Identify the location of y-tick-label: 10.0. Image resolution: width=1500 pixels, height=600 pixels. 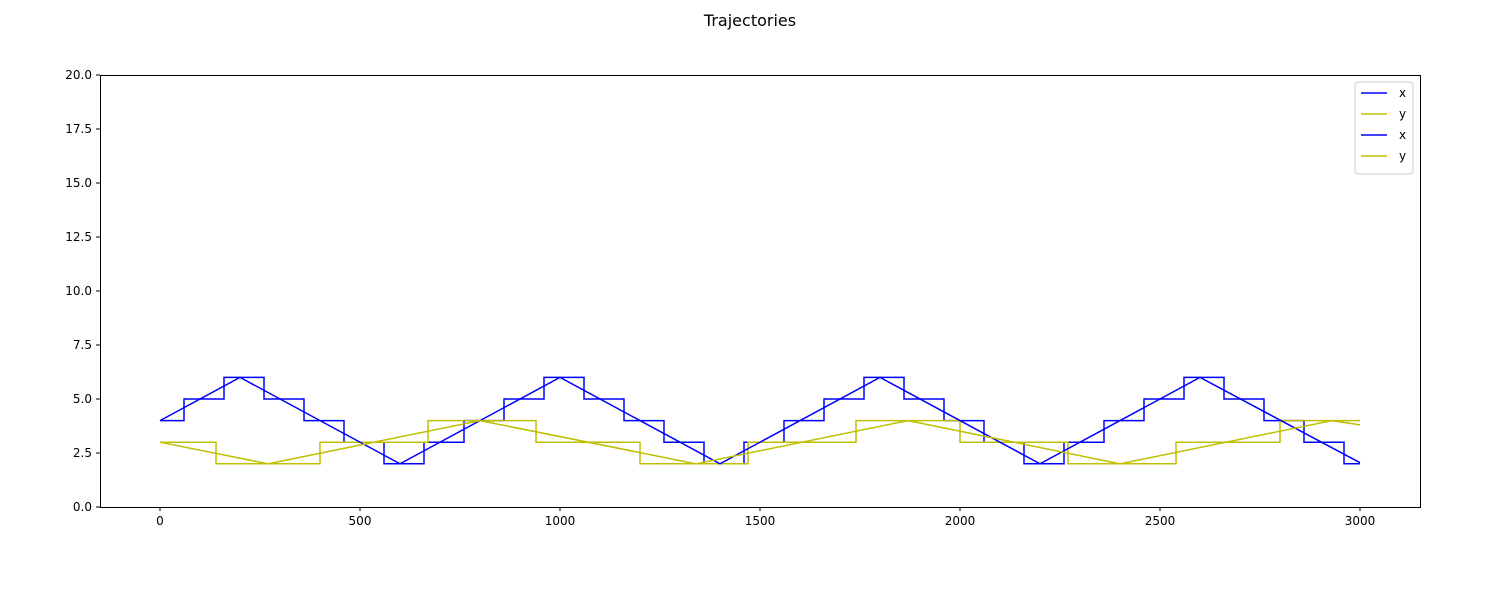
(78, 291).